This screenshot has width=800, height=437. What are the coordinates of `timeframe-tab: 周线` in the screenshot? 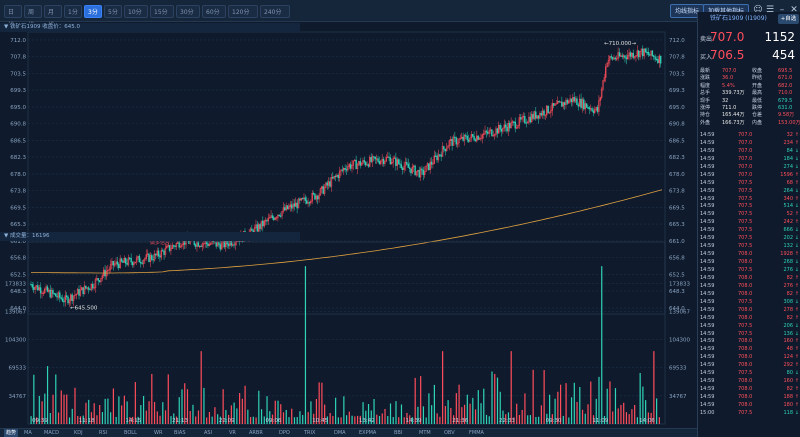 It's located at (33, 17).